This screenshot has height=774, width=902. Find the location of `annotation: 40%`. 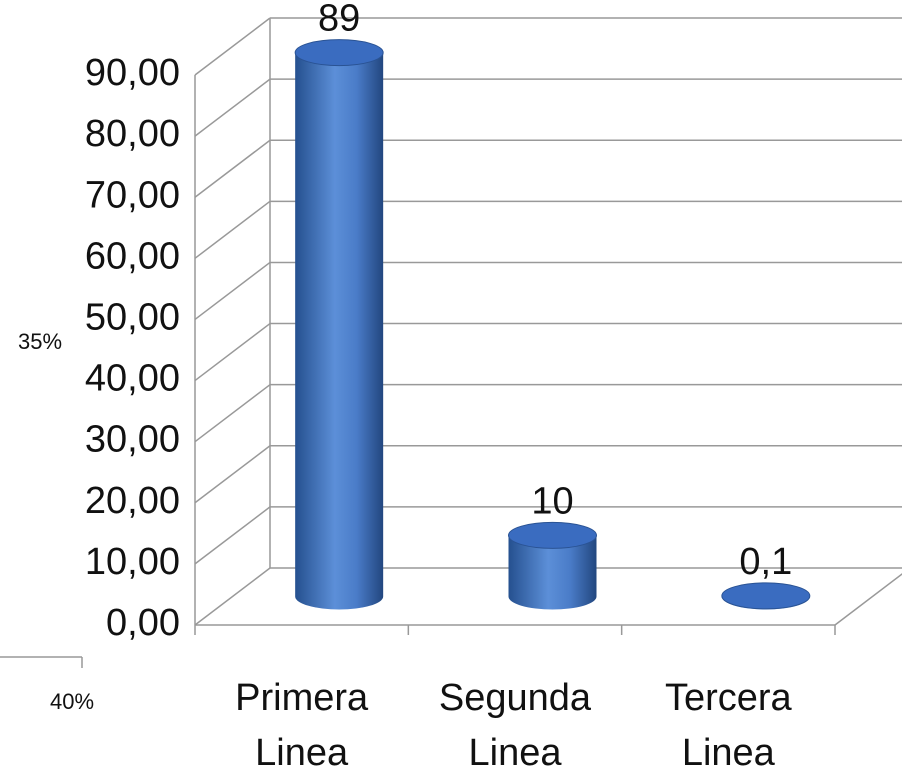

annotation: 40% is located at coordinates (72, 701).